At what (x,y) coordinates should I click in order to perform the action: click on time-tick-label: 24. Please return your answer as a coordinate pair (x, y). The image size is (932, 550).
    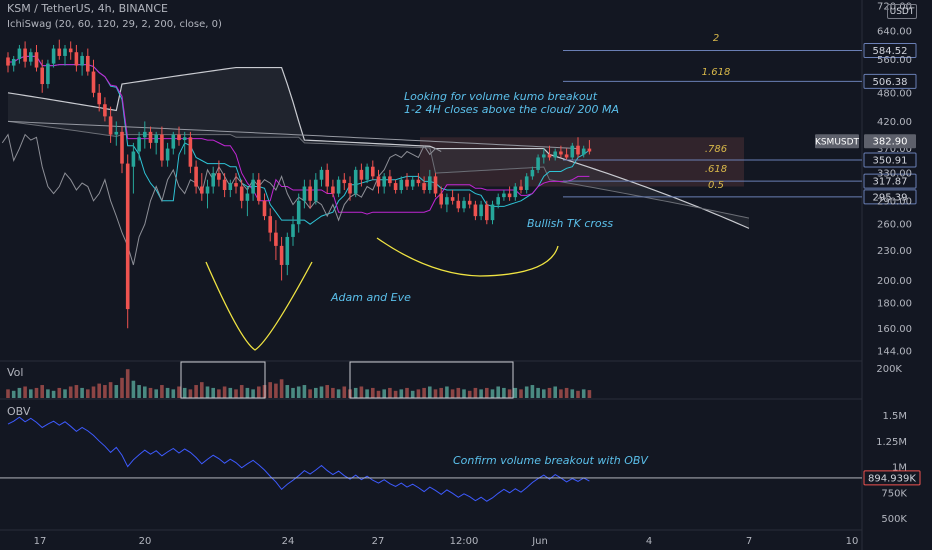
    Looking at the image, I should click on (288, 541).